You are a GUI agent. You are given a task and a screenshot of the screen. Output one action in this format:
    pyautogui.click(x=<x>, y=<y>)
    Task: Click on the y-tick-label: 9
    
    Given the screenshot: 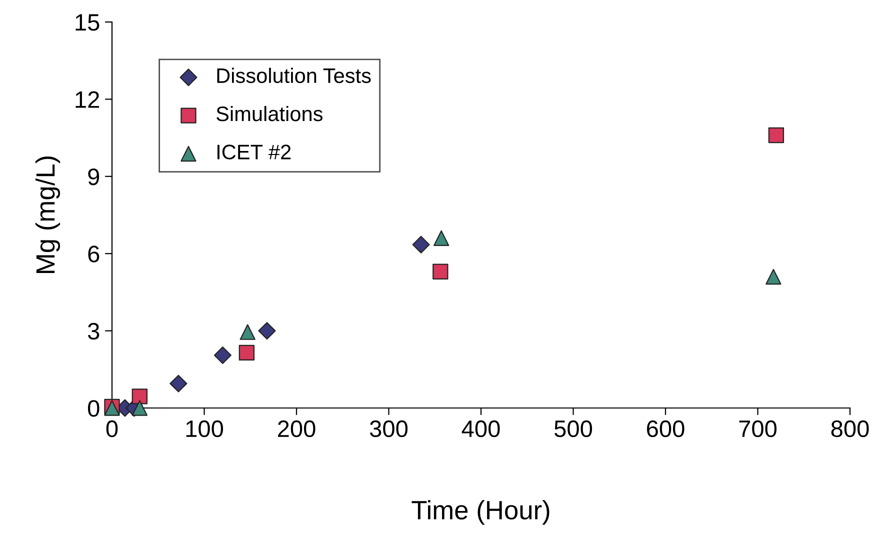 What is the action you would take?
    pyautogui.click(x=94, y=177)
    